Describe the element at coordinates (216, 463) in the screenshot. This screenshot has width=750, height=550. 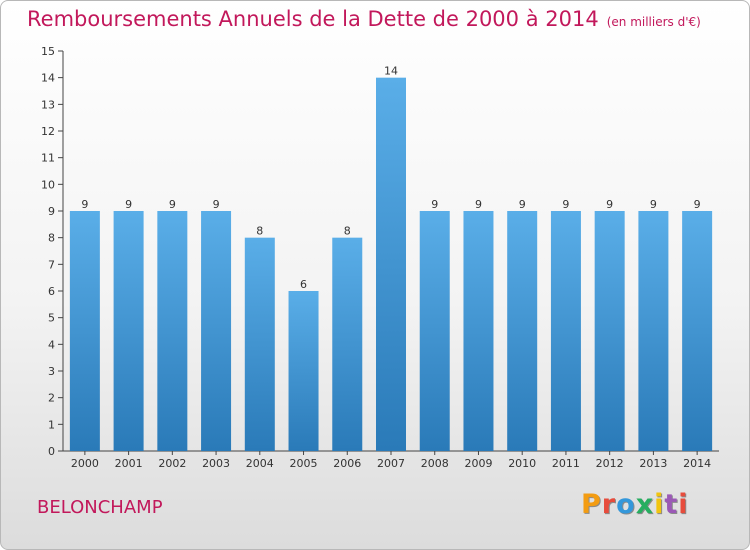
I see `x-tick-label: 2003` at that location.